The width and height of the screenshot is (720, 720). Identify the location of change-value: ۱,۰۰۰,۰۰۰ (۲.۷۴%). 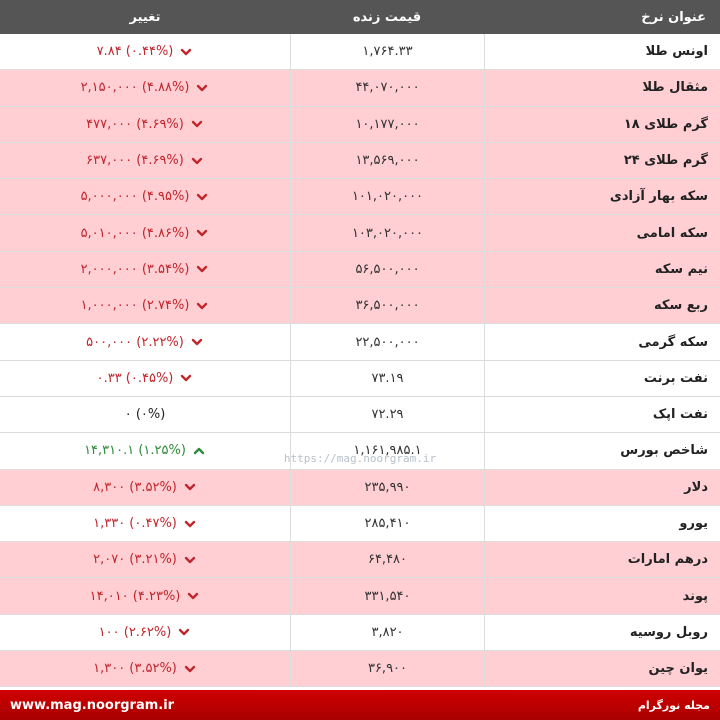
(135, 306).